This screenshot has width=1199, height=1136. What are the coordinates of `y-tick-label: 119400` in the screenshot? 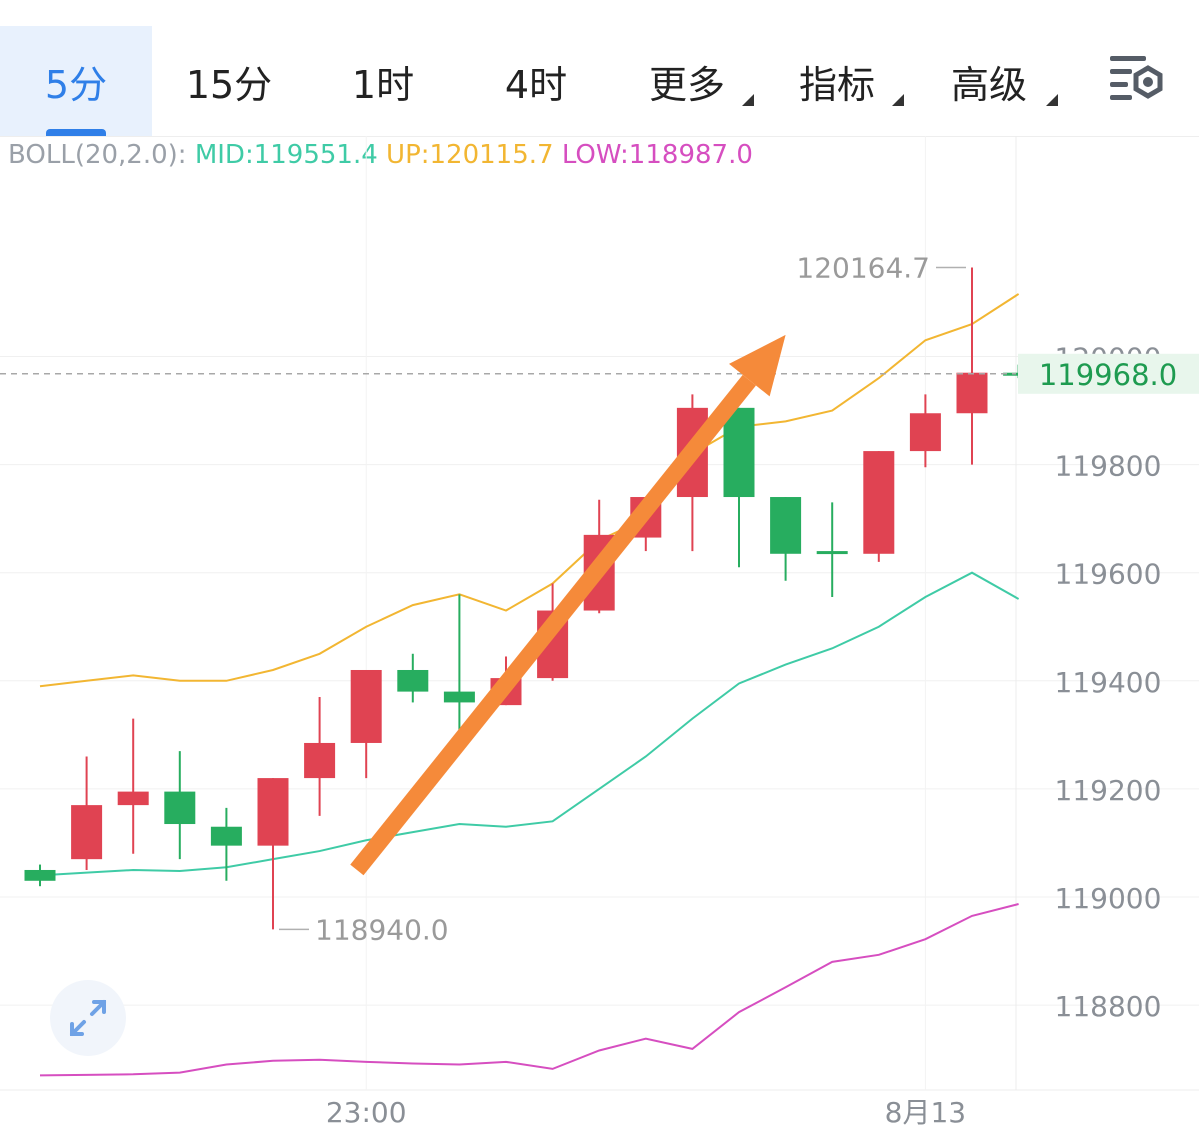 It's located at (1108, 682).